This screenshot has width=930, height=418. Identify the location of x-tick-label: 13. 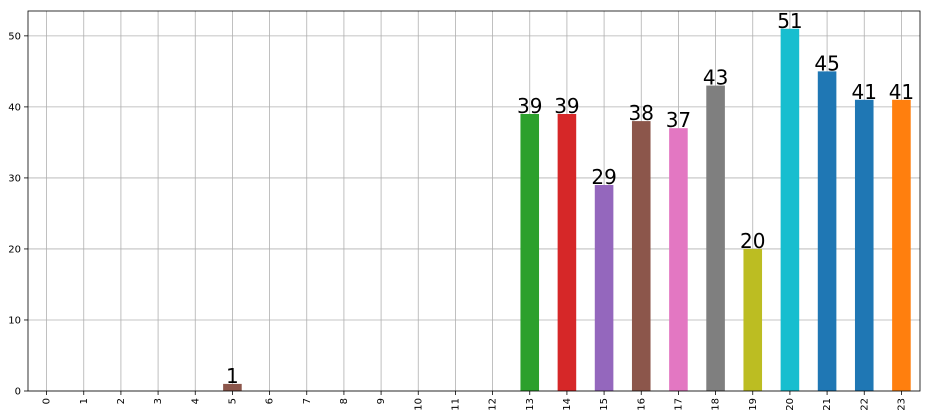
(530, 404).